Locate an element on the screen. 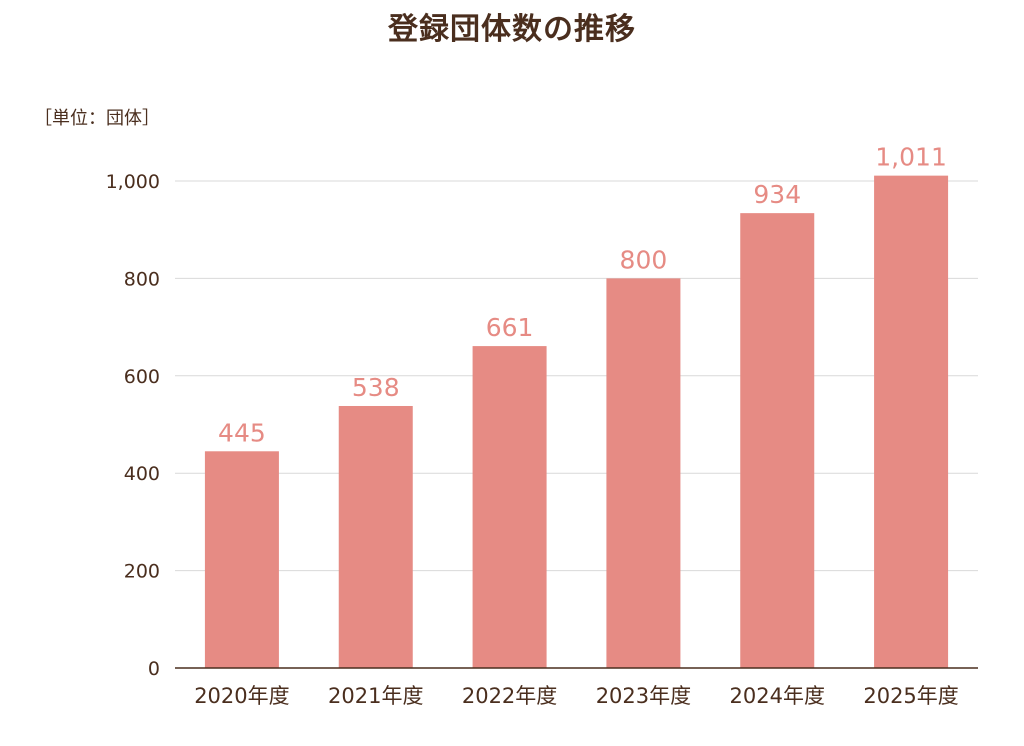 The image size is (1024, 746). bar-value-label: 1,011 is located at coordinates (911, 157).